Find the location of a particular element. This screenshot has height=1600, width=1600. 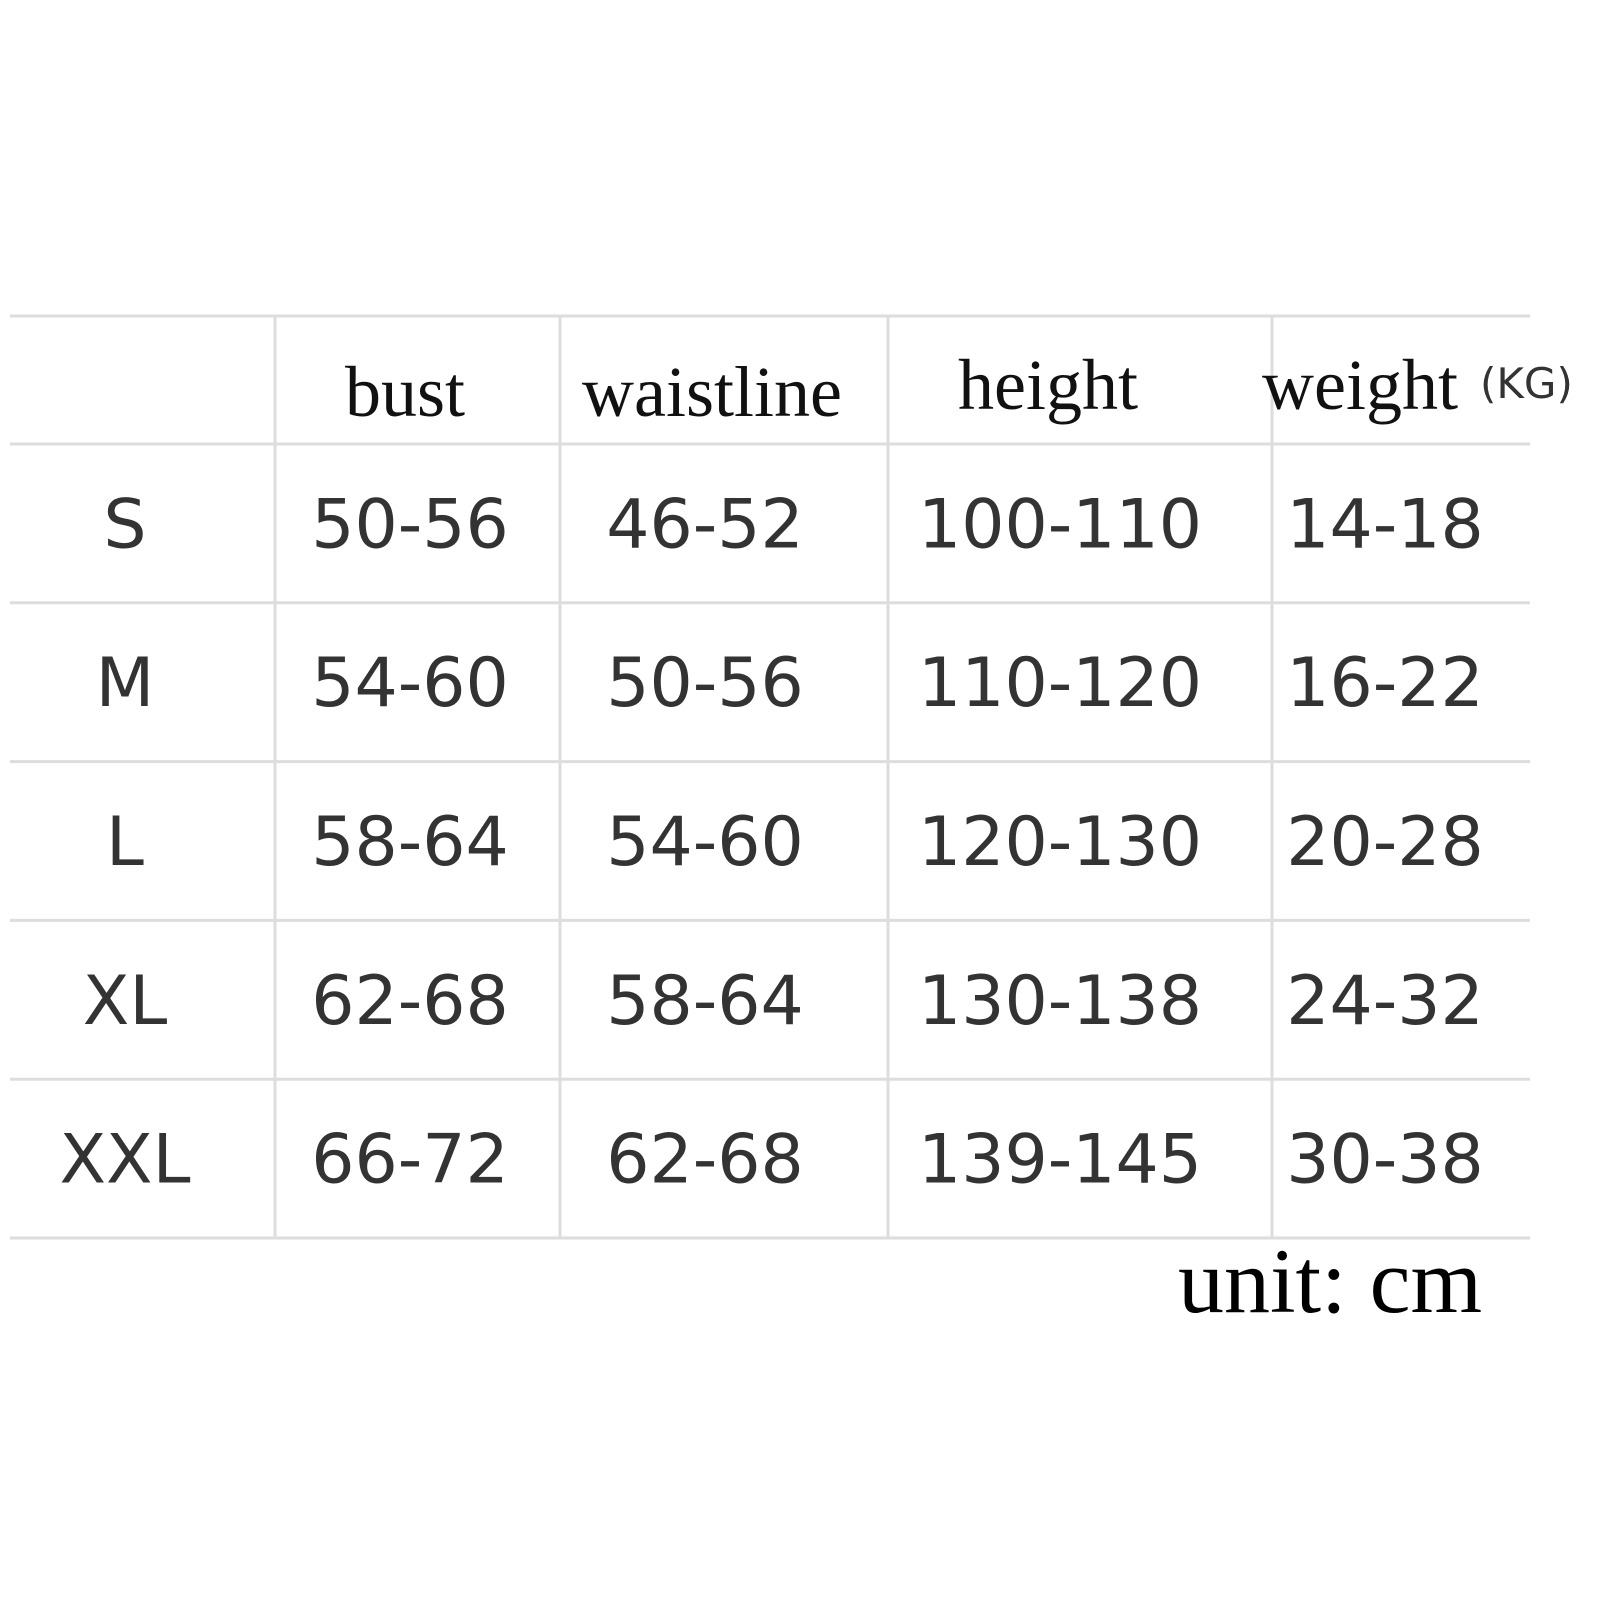

size-label: S is located at coordinates (124, 524).